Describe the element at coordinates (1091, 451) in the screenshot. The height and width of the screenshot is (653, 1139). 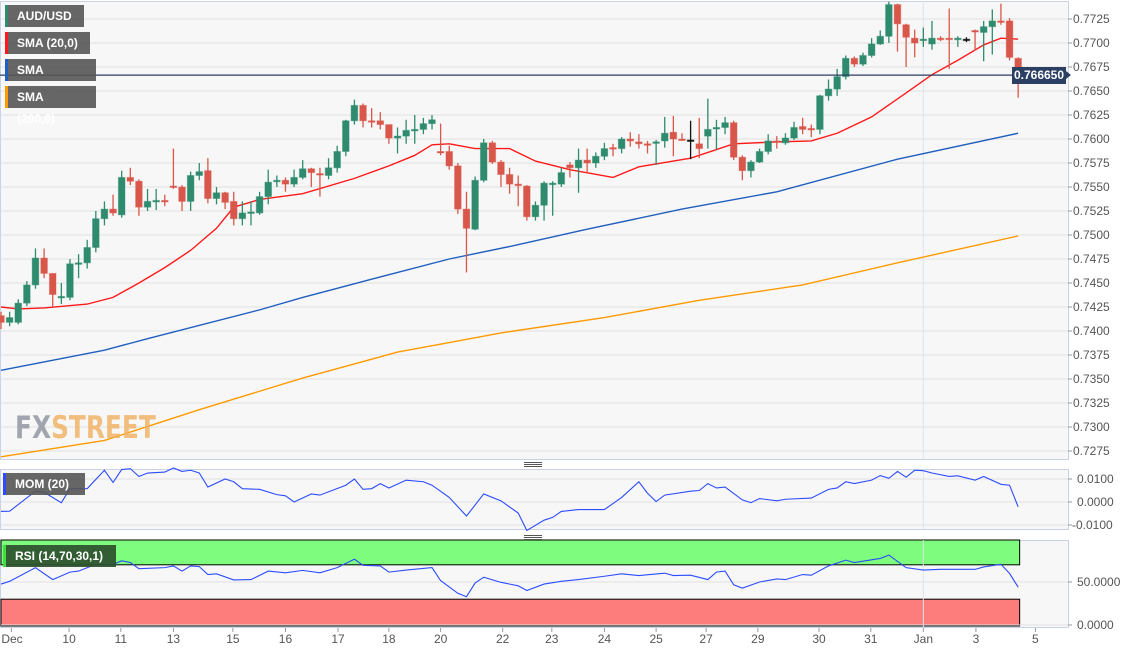
I see `price-tick-label: 0.7275` at that location.